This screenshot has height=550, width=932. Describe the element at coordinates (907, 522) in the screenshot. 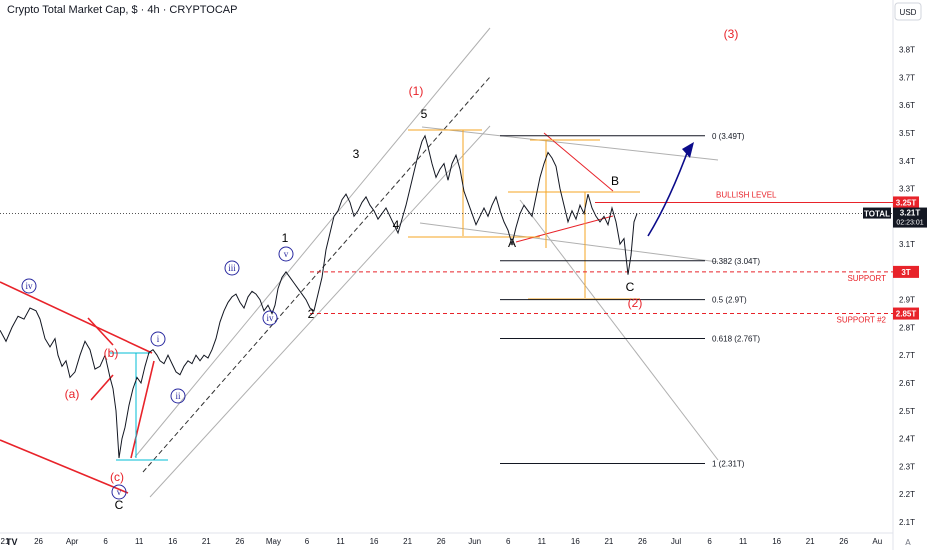

I see `price-tick-label: 2.1T` at that location.